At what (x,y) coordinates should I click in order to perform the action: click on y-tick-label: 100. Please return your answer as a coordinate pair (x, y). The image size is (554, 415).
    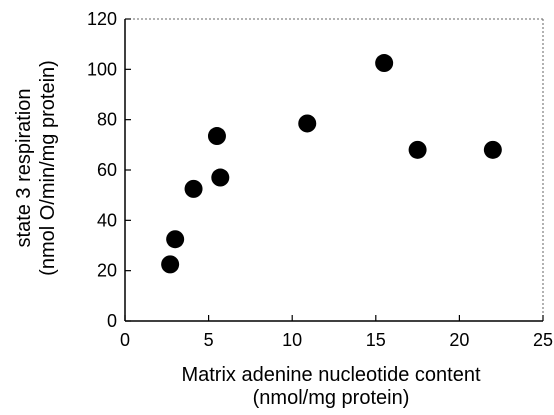
    Looking at the image, I should click on (102, 69).